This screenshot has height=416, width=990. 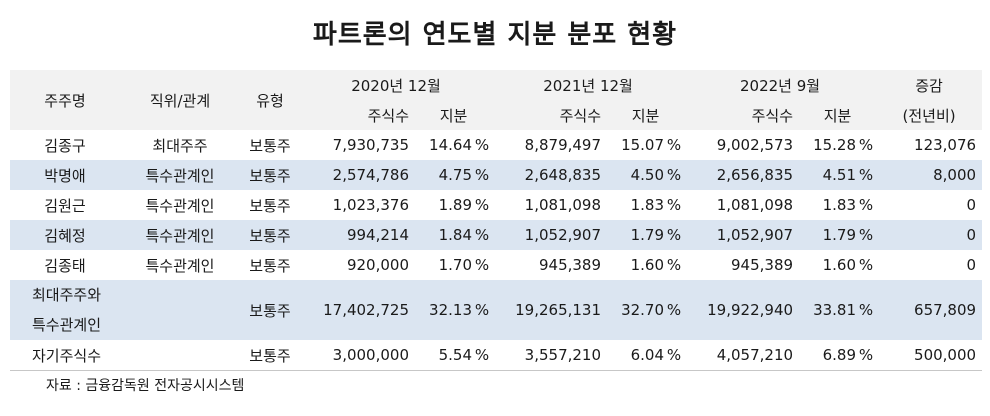 I want to click on cell-name: 김원근, so click(x=65, y=205).